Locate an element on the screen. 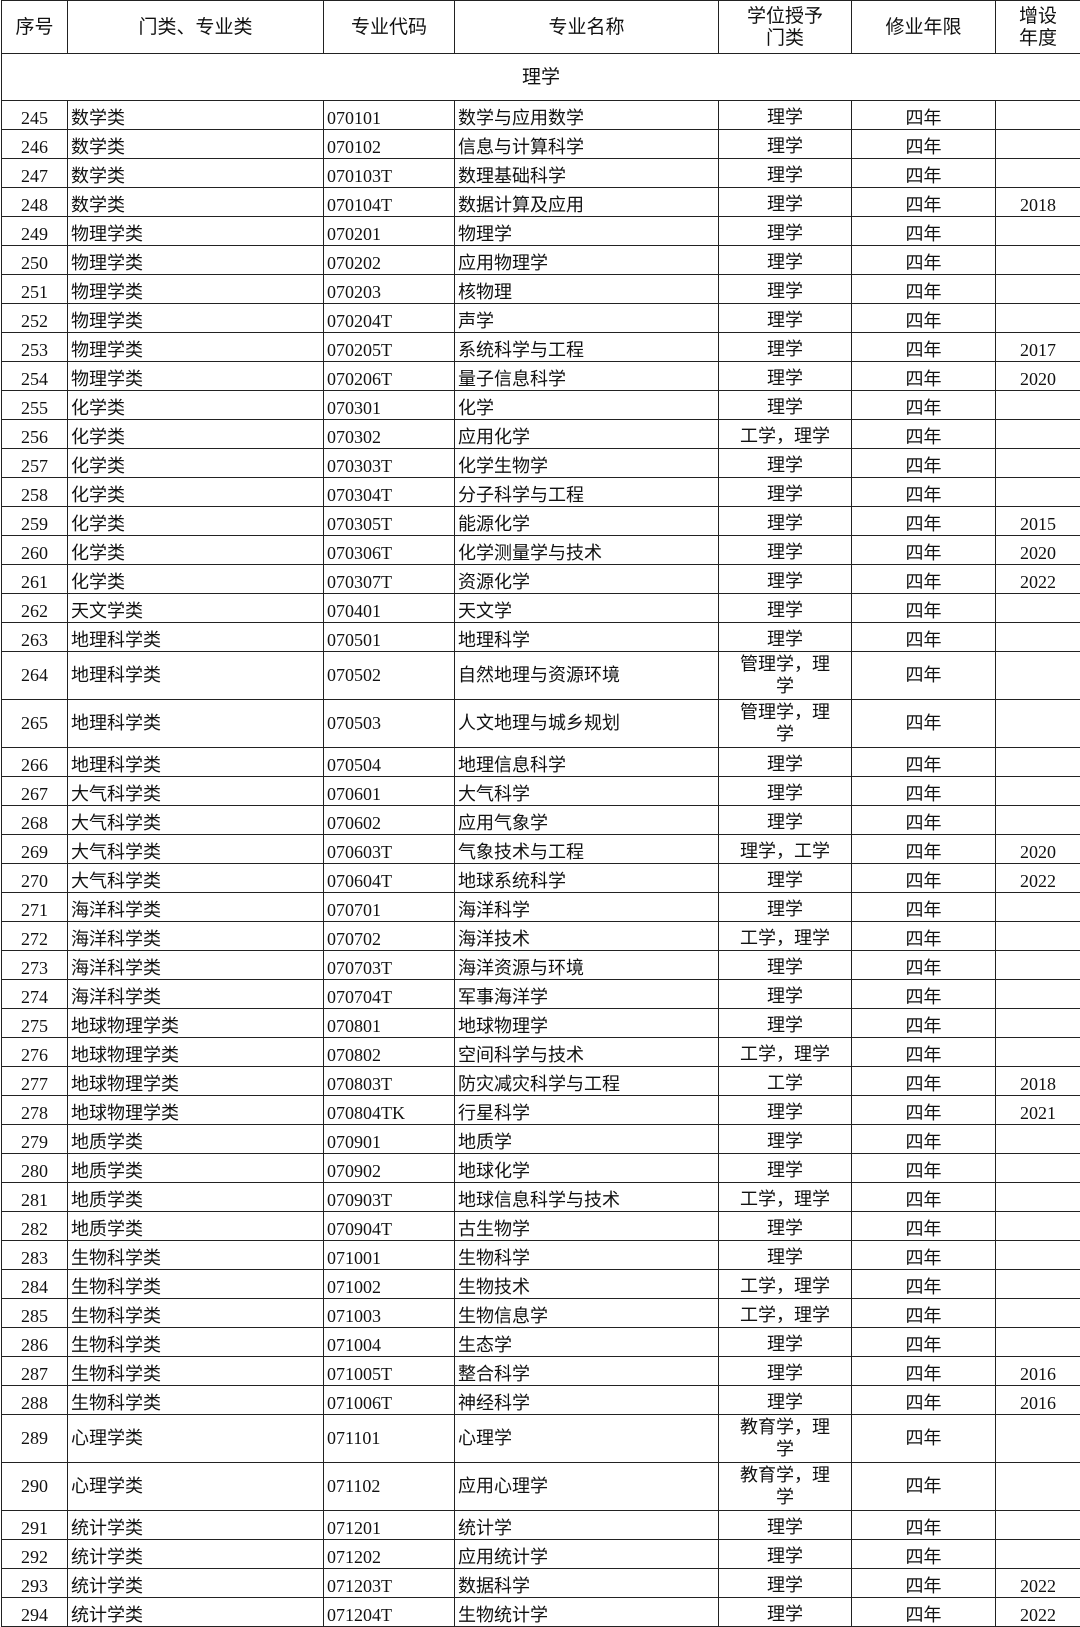  row-name: 应用物理学 is located at coordinates (587, 260).